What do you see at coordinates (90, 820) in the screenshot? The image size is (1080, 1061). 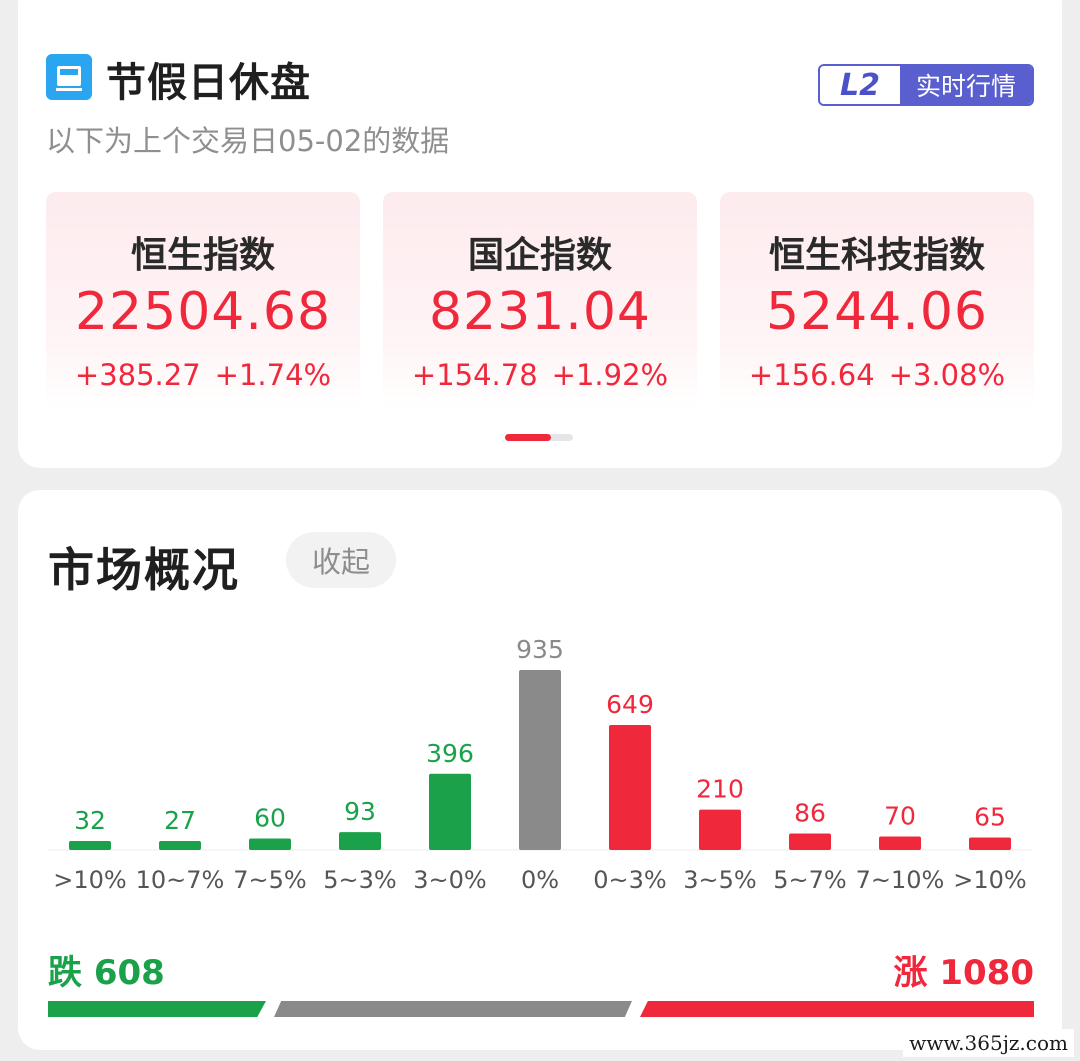 I see `chart-value-label: 32` at bounding box center [90, 820].